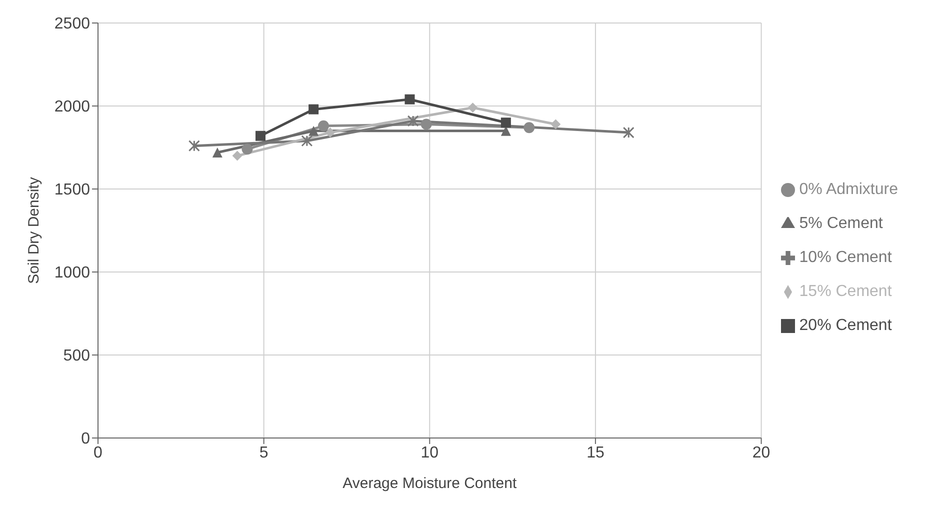  What do you see at coordinates (72, 107) in the screenshot?
I see `y-tick-label: 2000` at bounding box center [72, 107].